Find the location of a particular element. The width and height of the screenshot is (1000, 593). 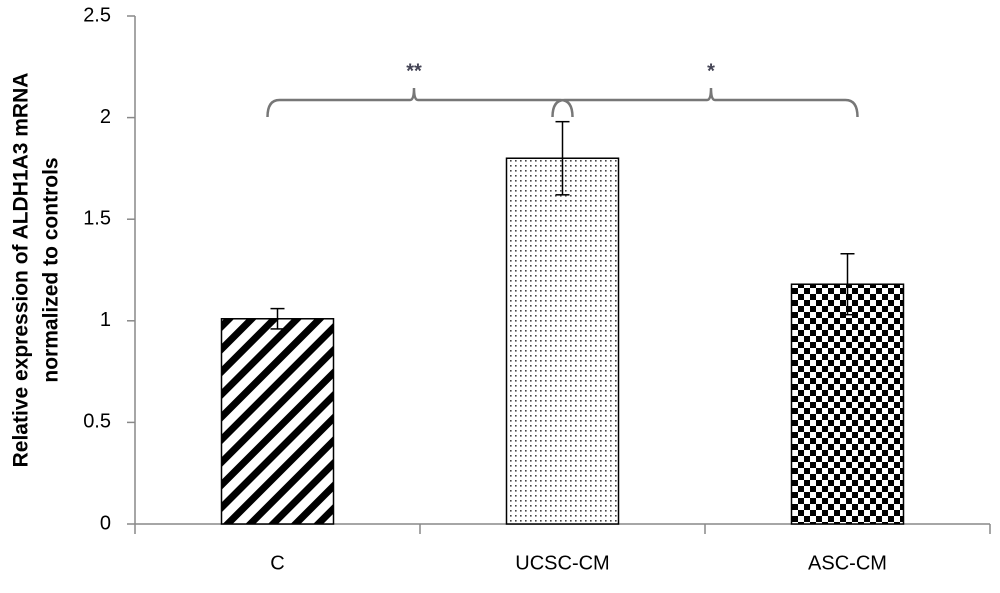

x-tick-label: C is located at coordinates (277, 563).